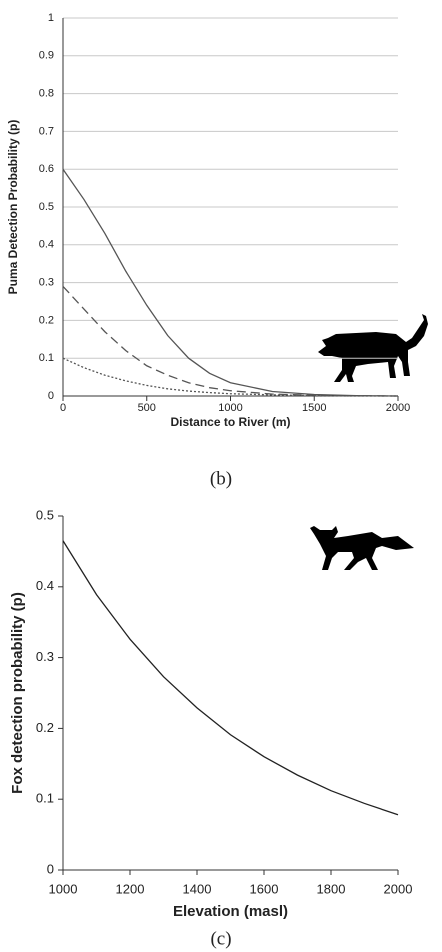  I want to click on x-tick-label: 1500, so click(314, 408).